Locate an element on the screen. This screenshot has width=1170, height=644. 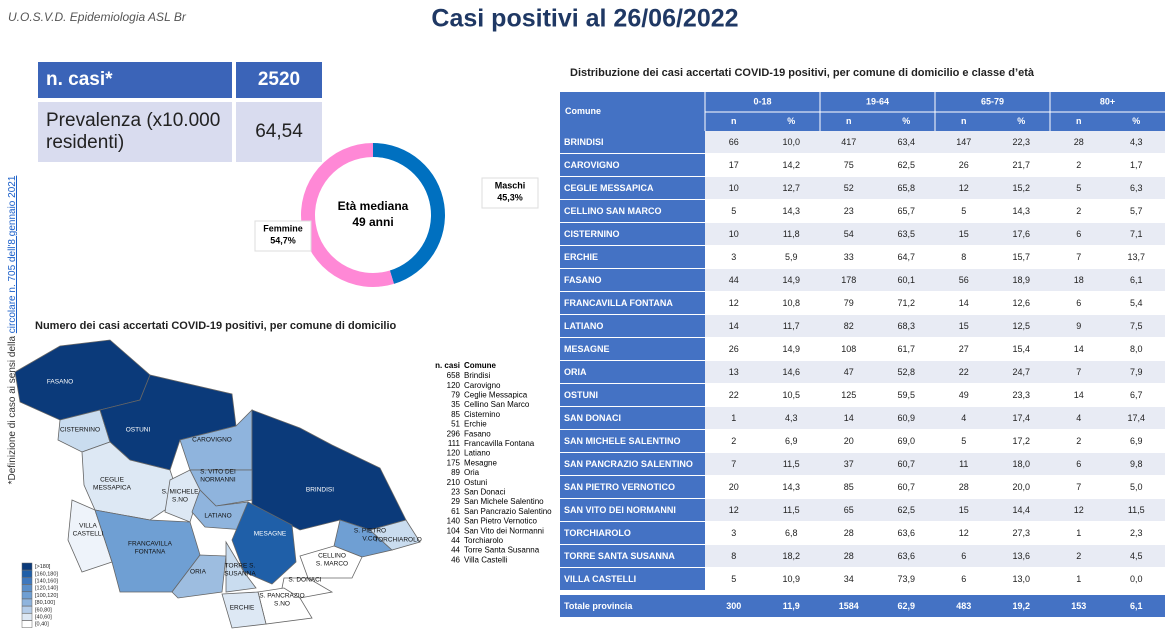
region-label: S. MARCO is located at coordinates (332, 564).